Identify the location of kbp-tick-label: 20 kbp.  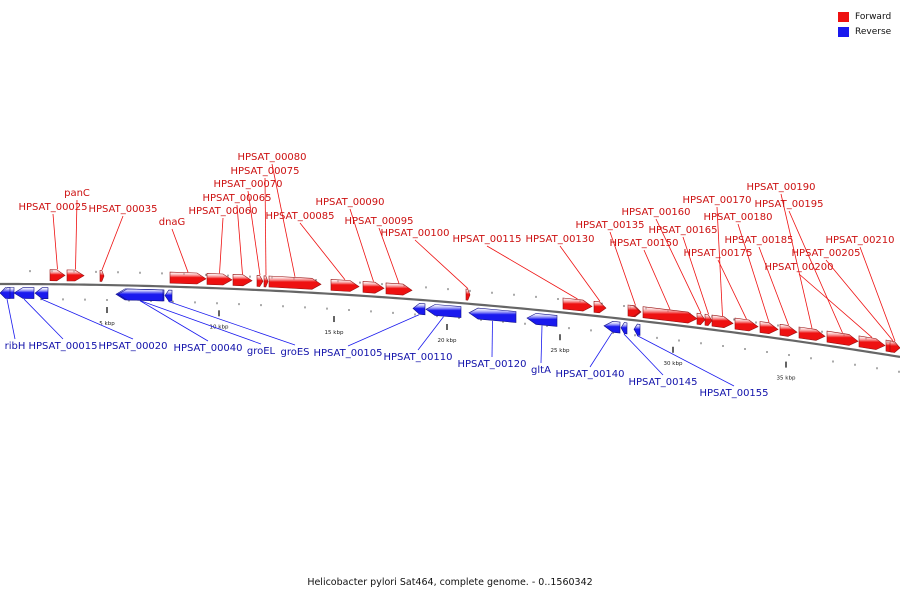
(447, 341).